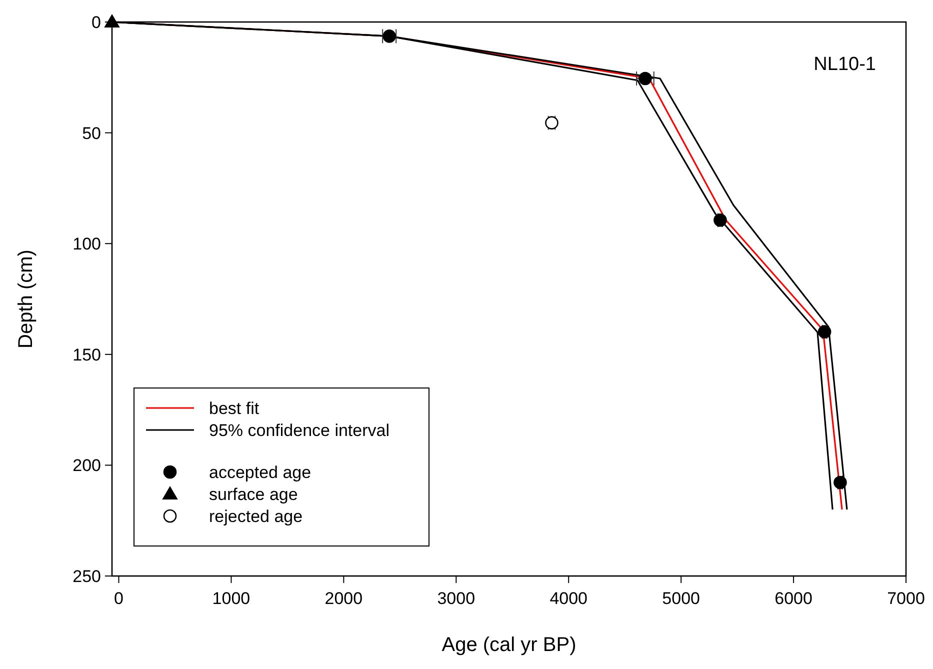  I want to click on x-axis-title: Age (cal yr BP), so click(509, 645).